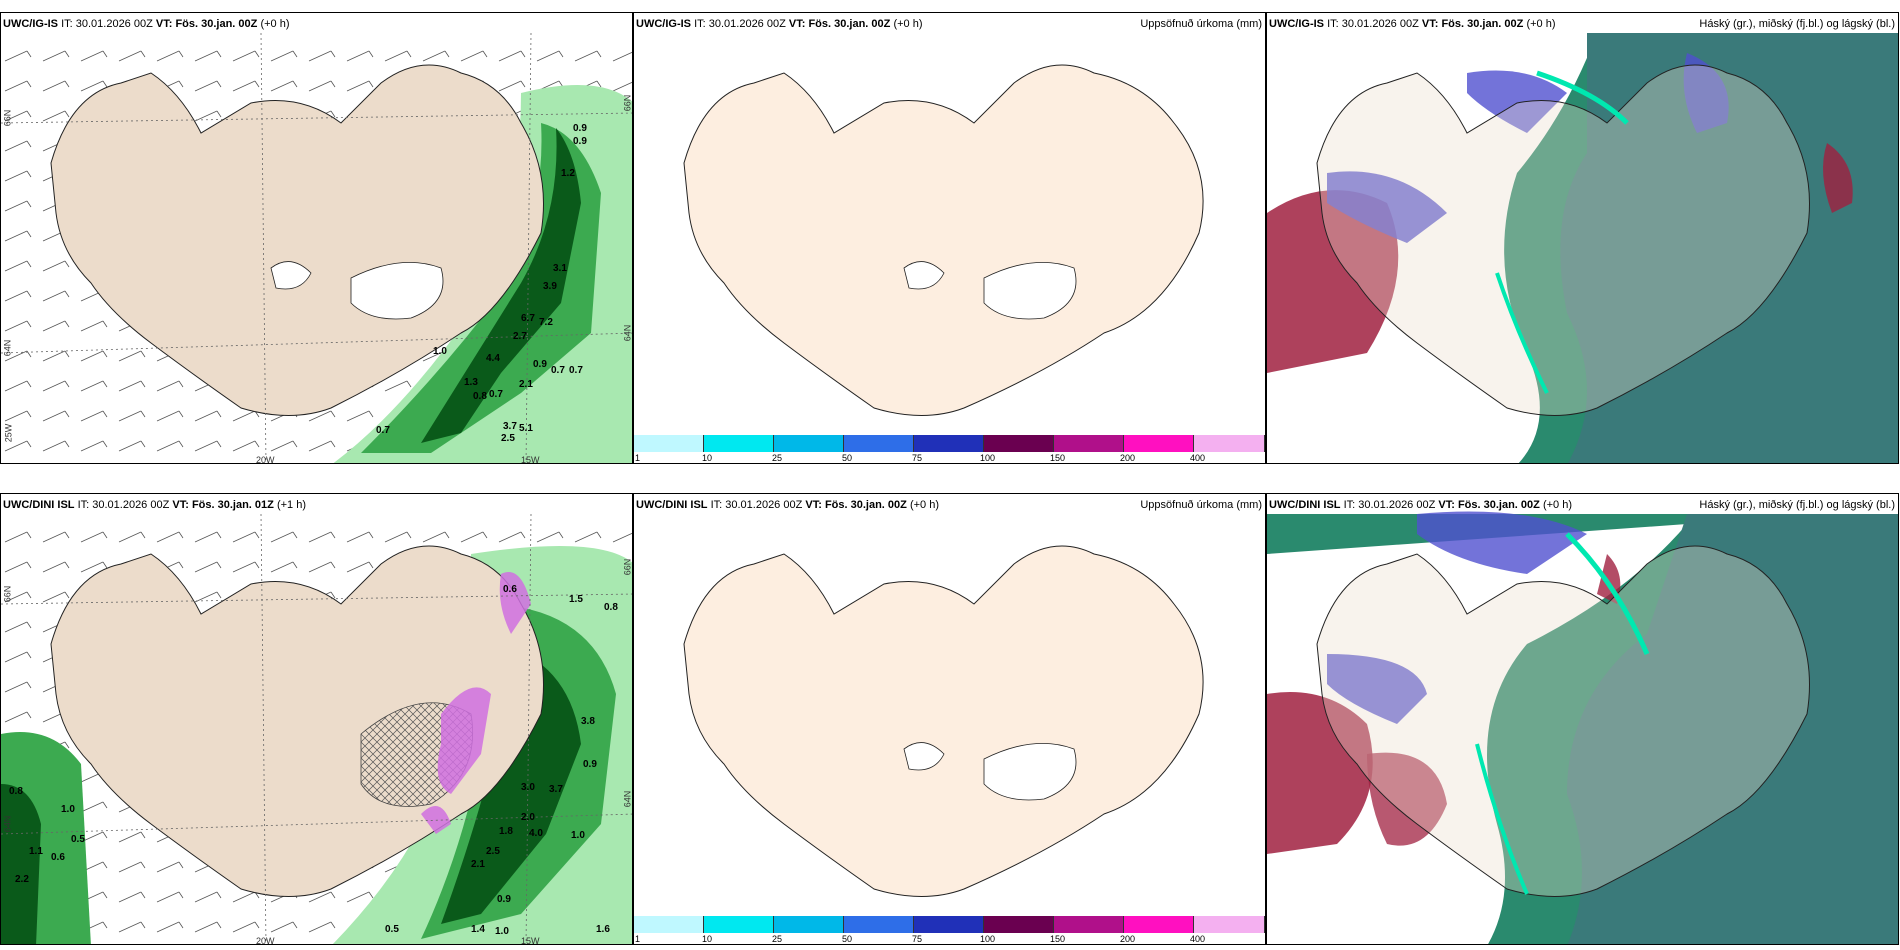 This screenshot has width=1900, height=950. What do you see at coordinates (530, 459) in the screenshot?
I see `longitude-label: 15W` at bounding box center [530, 459].